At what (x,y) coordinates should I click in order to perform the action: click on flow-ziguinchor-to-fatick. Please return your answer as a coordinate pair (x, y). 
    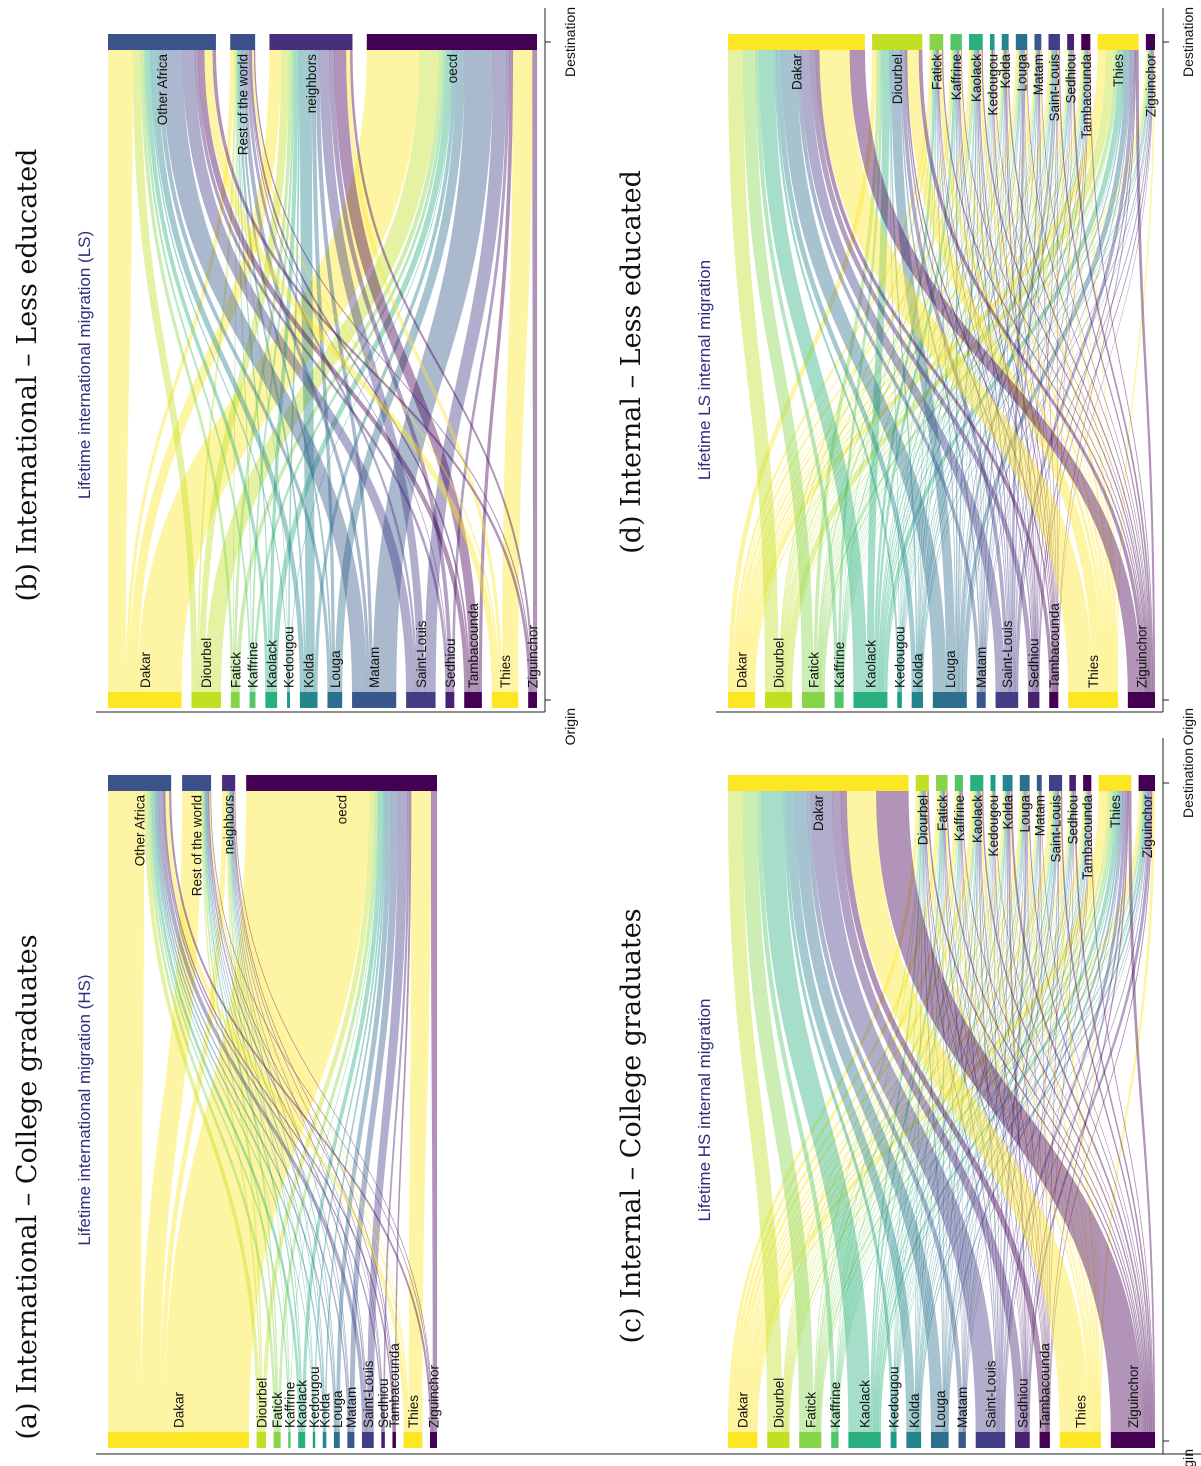
    Looking at the image, I should click on (1043, 371).